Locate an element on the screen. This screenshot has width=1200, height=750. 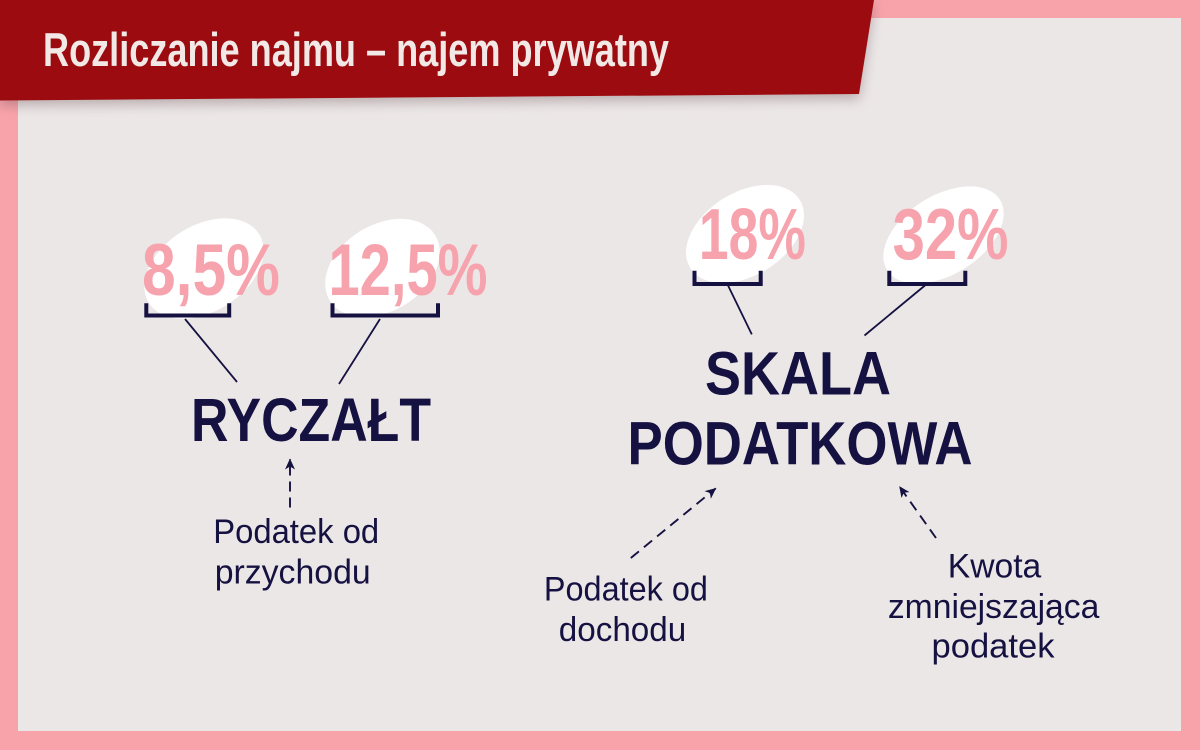
svg-text: Kwota is located at coordinates (995, 566).